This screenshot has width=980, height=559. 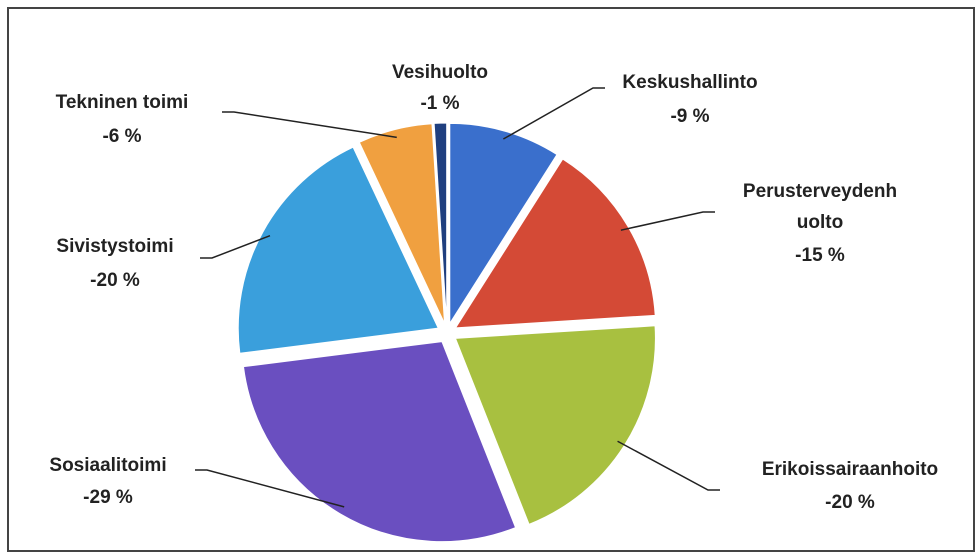 I want to click on slice-label-part: Perusterveydenh, so click(x=820, y=191).